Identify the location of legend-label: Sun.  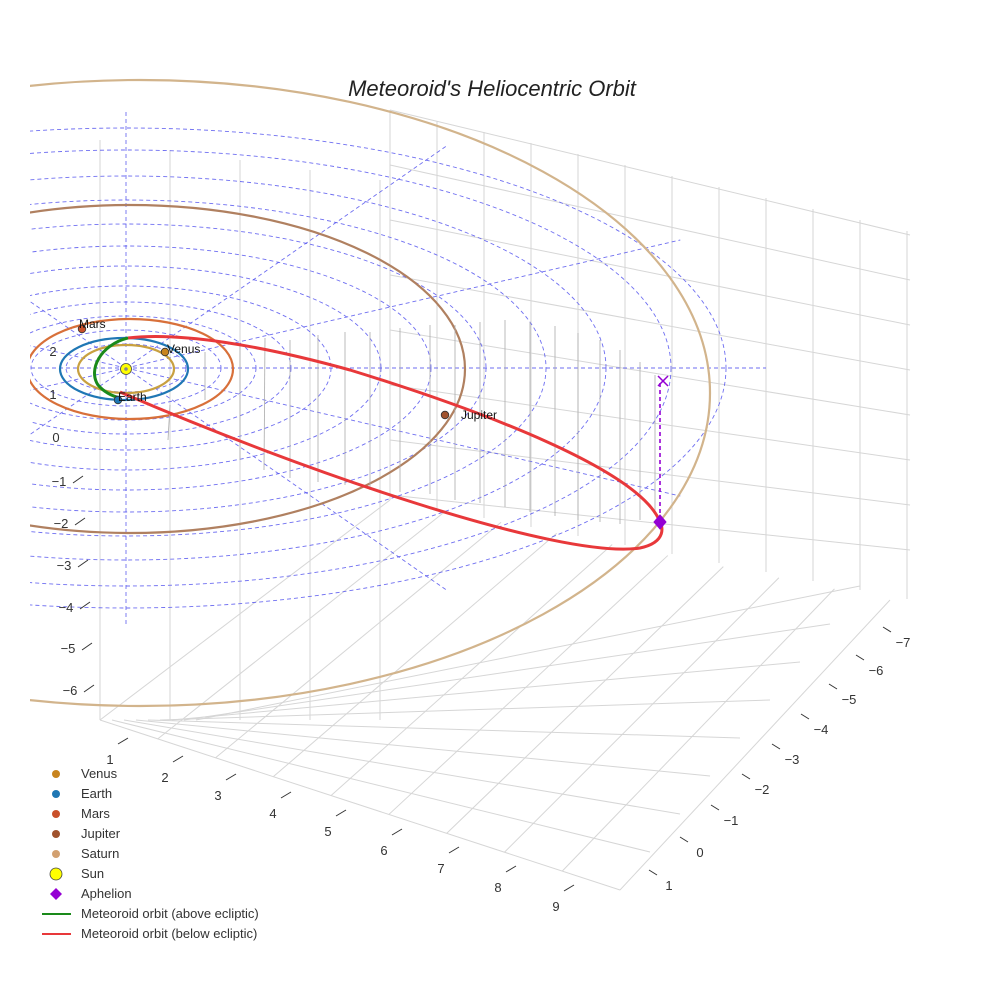
(92, 873).